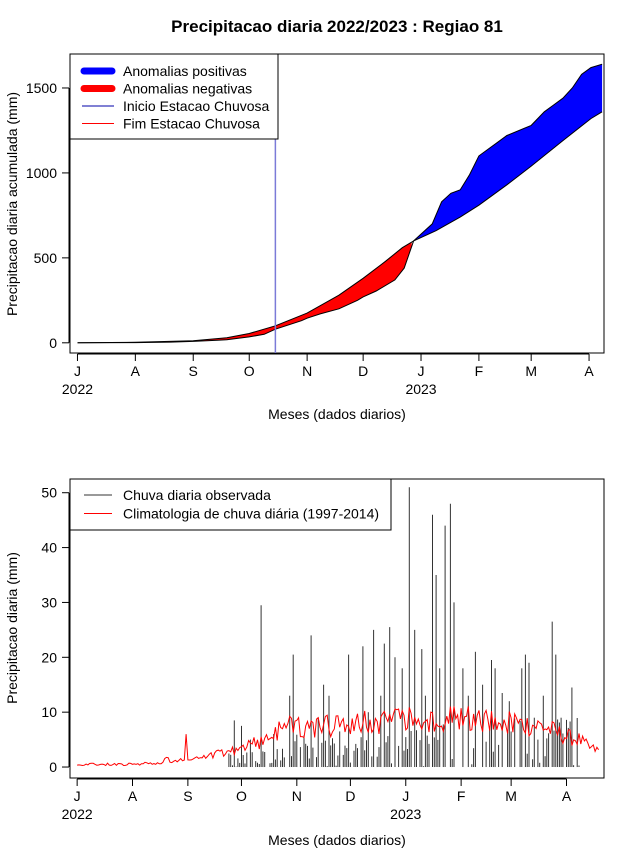 The width and height of the screenshot is (640, 850). What do you see at coordinates (511, 796) in the screenshot?
I see `x-tick-label-bottom-8: M` at bounding box center [511, 796].